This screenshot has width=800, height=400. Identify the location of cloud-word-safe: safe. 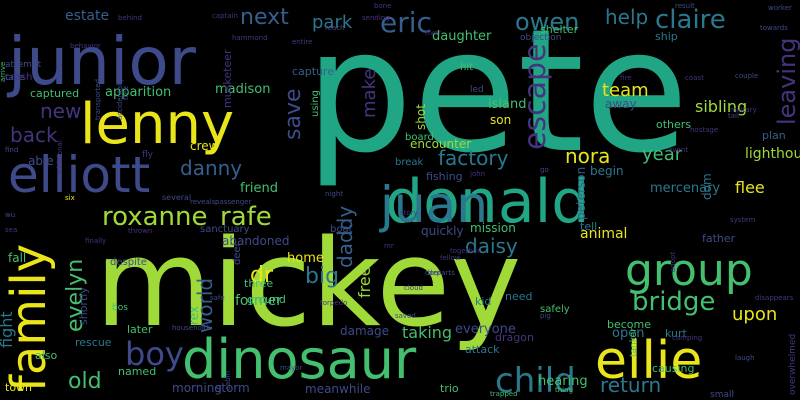
(217, 298).